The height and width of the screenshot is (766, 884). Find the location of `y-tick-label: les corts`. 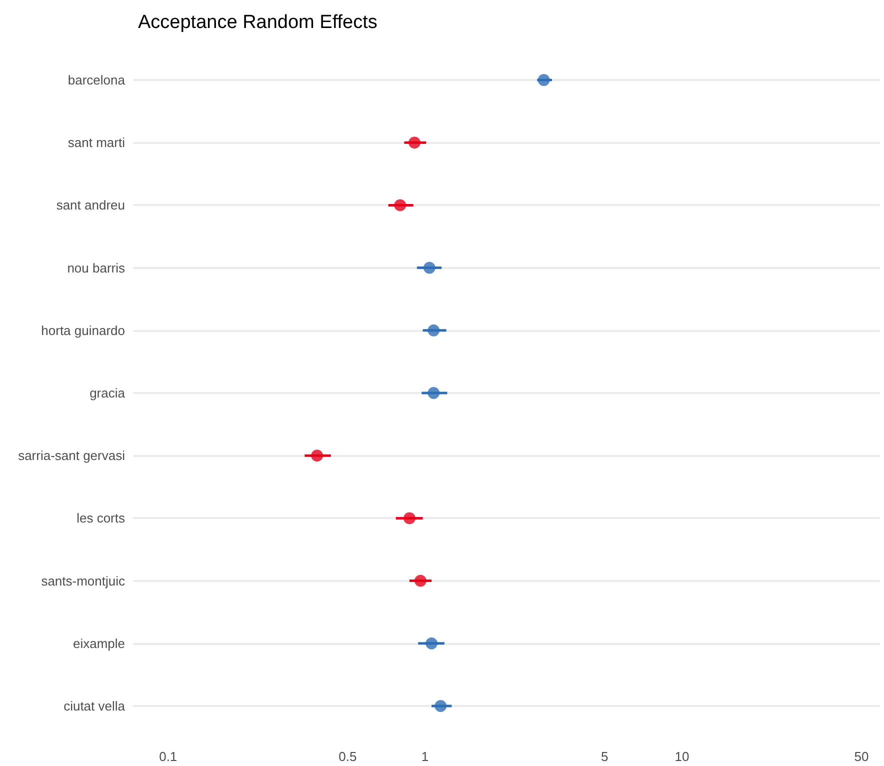

y-tick-label: les corts is located at coordinates (101, 518).